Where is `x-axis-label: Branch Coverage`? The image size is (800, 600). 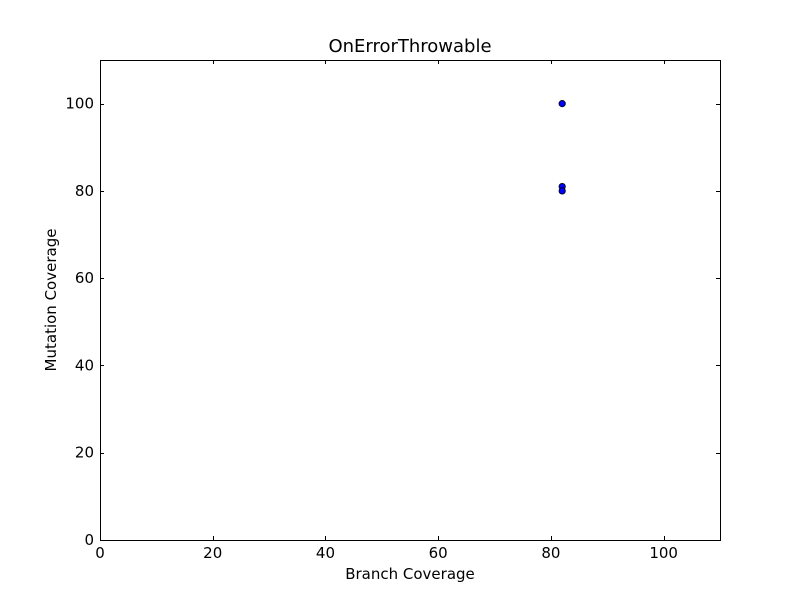 x-axis-label: Branch Coverage is located at coordinates (410, 574).